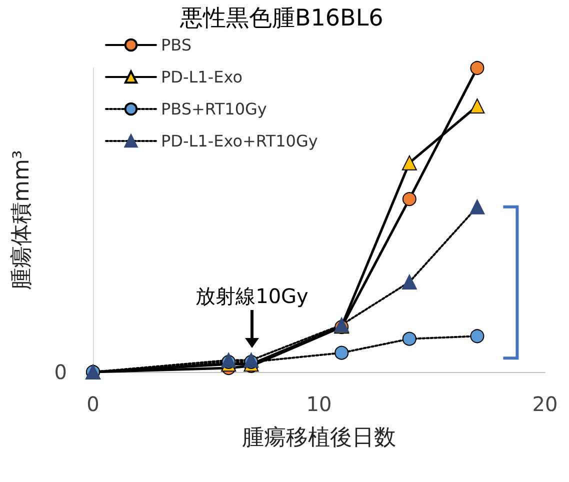 Image resolution: width=569 pixels, height=482 pixels. What do you see at coordinates (214, 109) in the screenshot?
I see `legend-label: PBS+RT10Gy` at bounding box center [214, 109].